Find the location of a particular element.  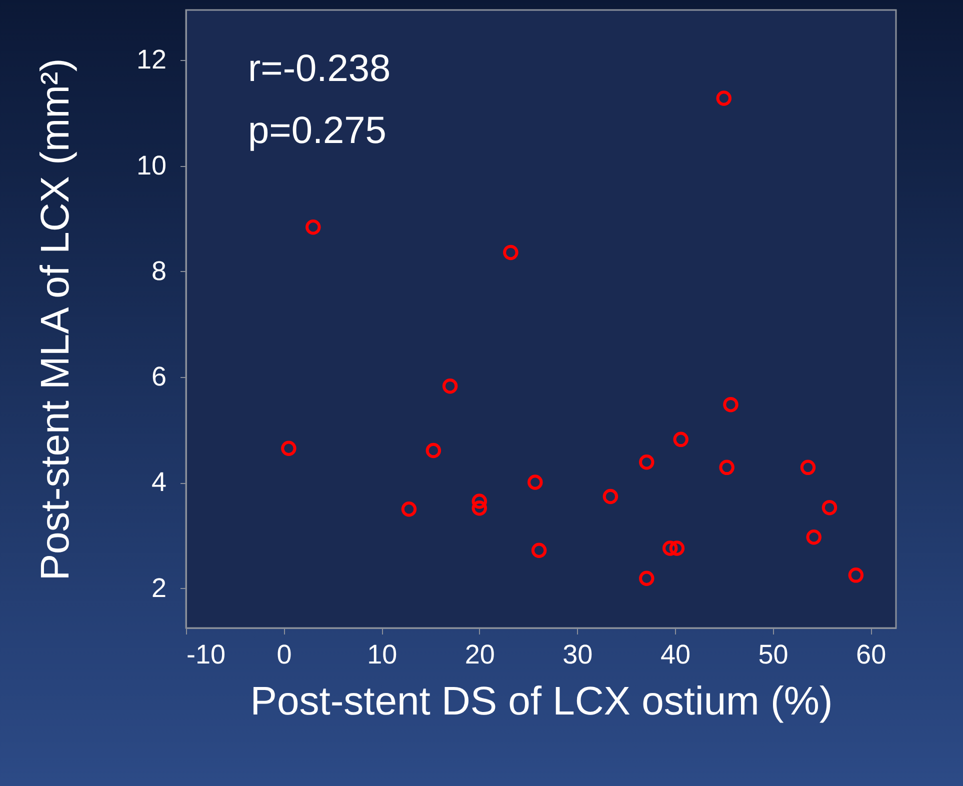

y-tick-label: 4 is located at coordinates (158, 482).